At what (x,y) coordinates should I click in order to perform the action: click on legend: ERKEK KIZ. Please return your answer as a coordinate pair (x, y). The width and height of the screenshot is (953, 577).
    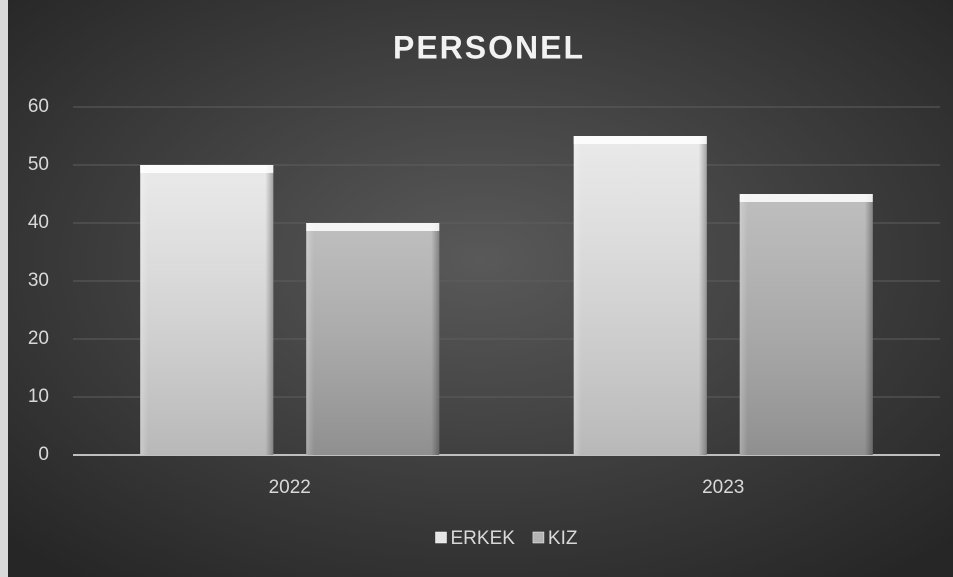
    Looking at the image, I should click on (506, 538).